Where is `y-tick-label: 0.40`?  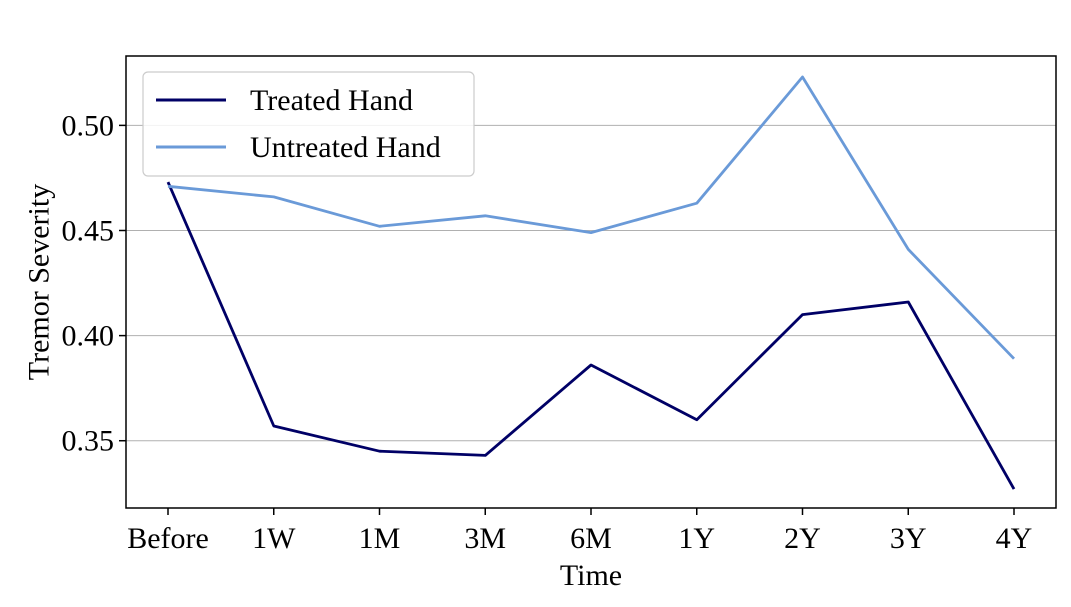 y-tick-label: 0.40 is located at coordinates (88, 336).